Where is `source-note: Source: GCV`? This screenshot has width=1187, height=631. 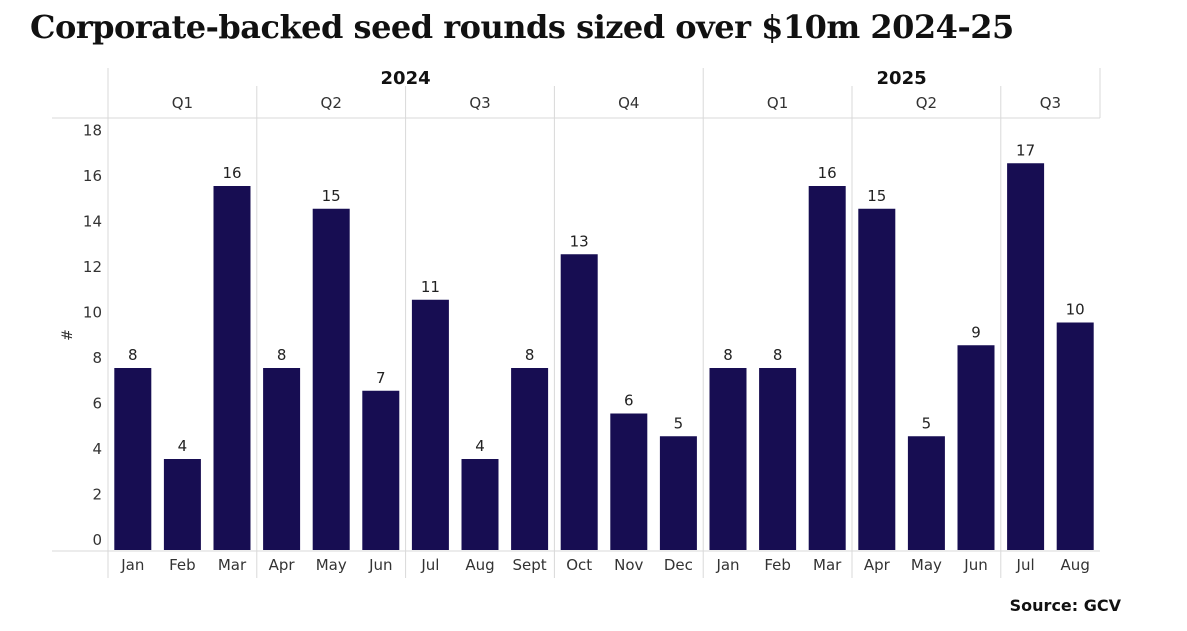
source-note: Source: GCV is located at coordinates (1065, 605).